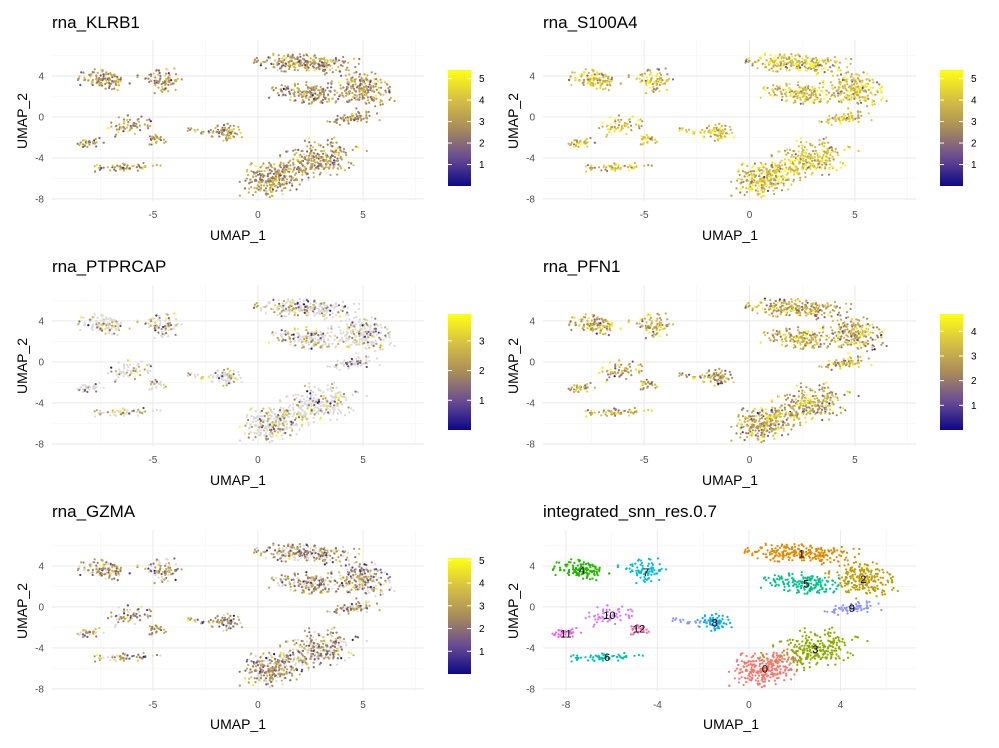 This screenshot has height=748, width=999. I want to click on y-tick-label: -8, so click(530, 199).